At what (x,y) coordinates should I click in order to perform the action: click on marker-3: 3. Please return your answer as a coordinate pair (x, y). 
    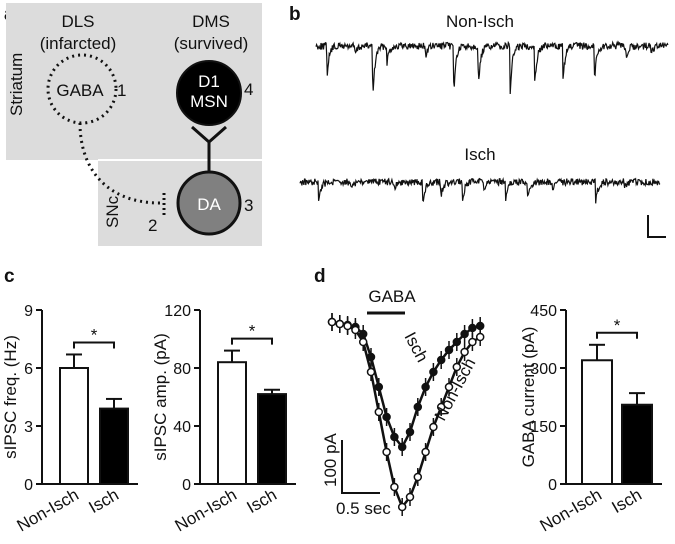
    Looking at the image, I should click on (248, 205).